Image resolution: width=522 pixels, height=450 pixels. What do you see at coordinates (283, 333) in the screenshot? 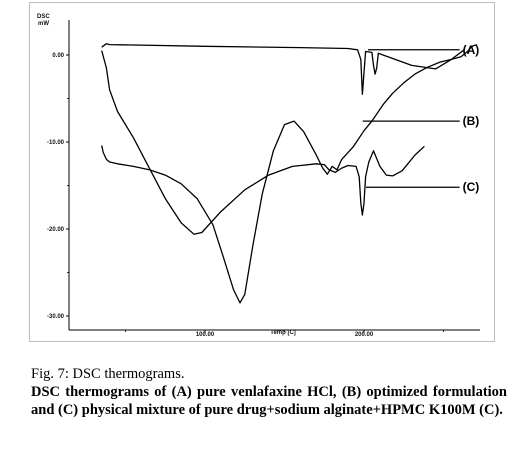
I see `x-axis-title: Temp [C]` at bounding box center [283, 333].